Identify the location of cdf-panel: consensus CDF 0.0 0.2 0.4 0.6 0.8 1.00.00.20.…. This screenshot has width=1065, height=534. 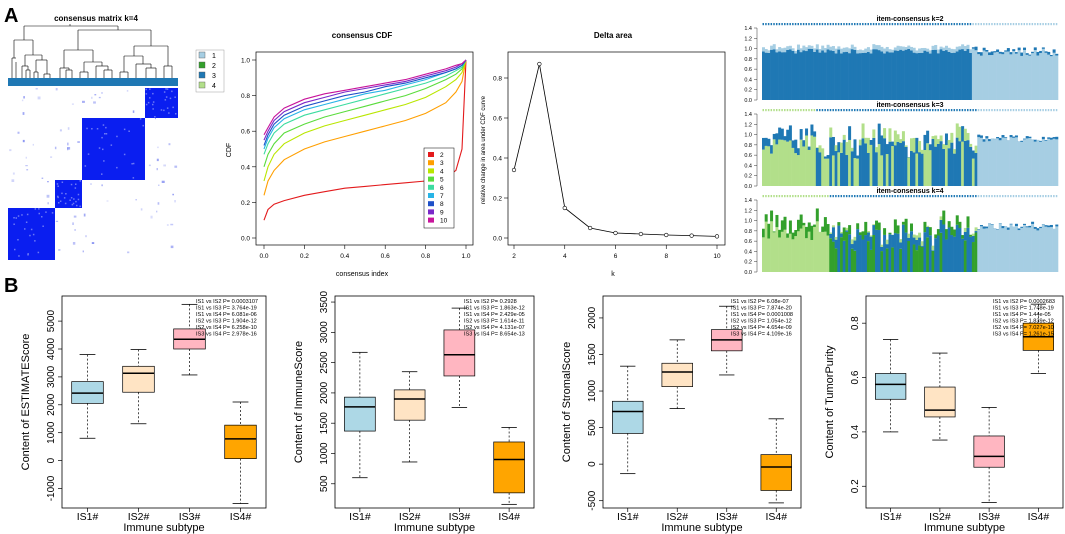
(350, 154).